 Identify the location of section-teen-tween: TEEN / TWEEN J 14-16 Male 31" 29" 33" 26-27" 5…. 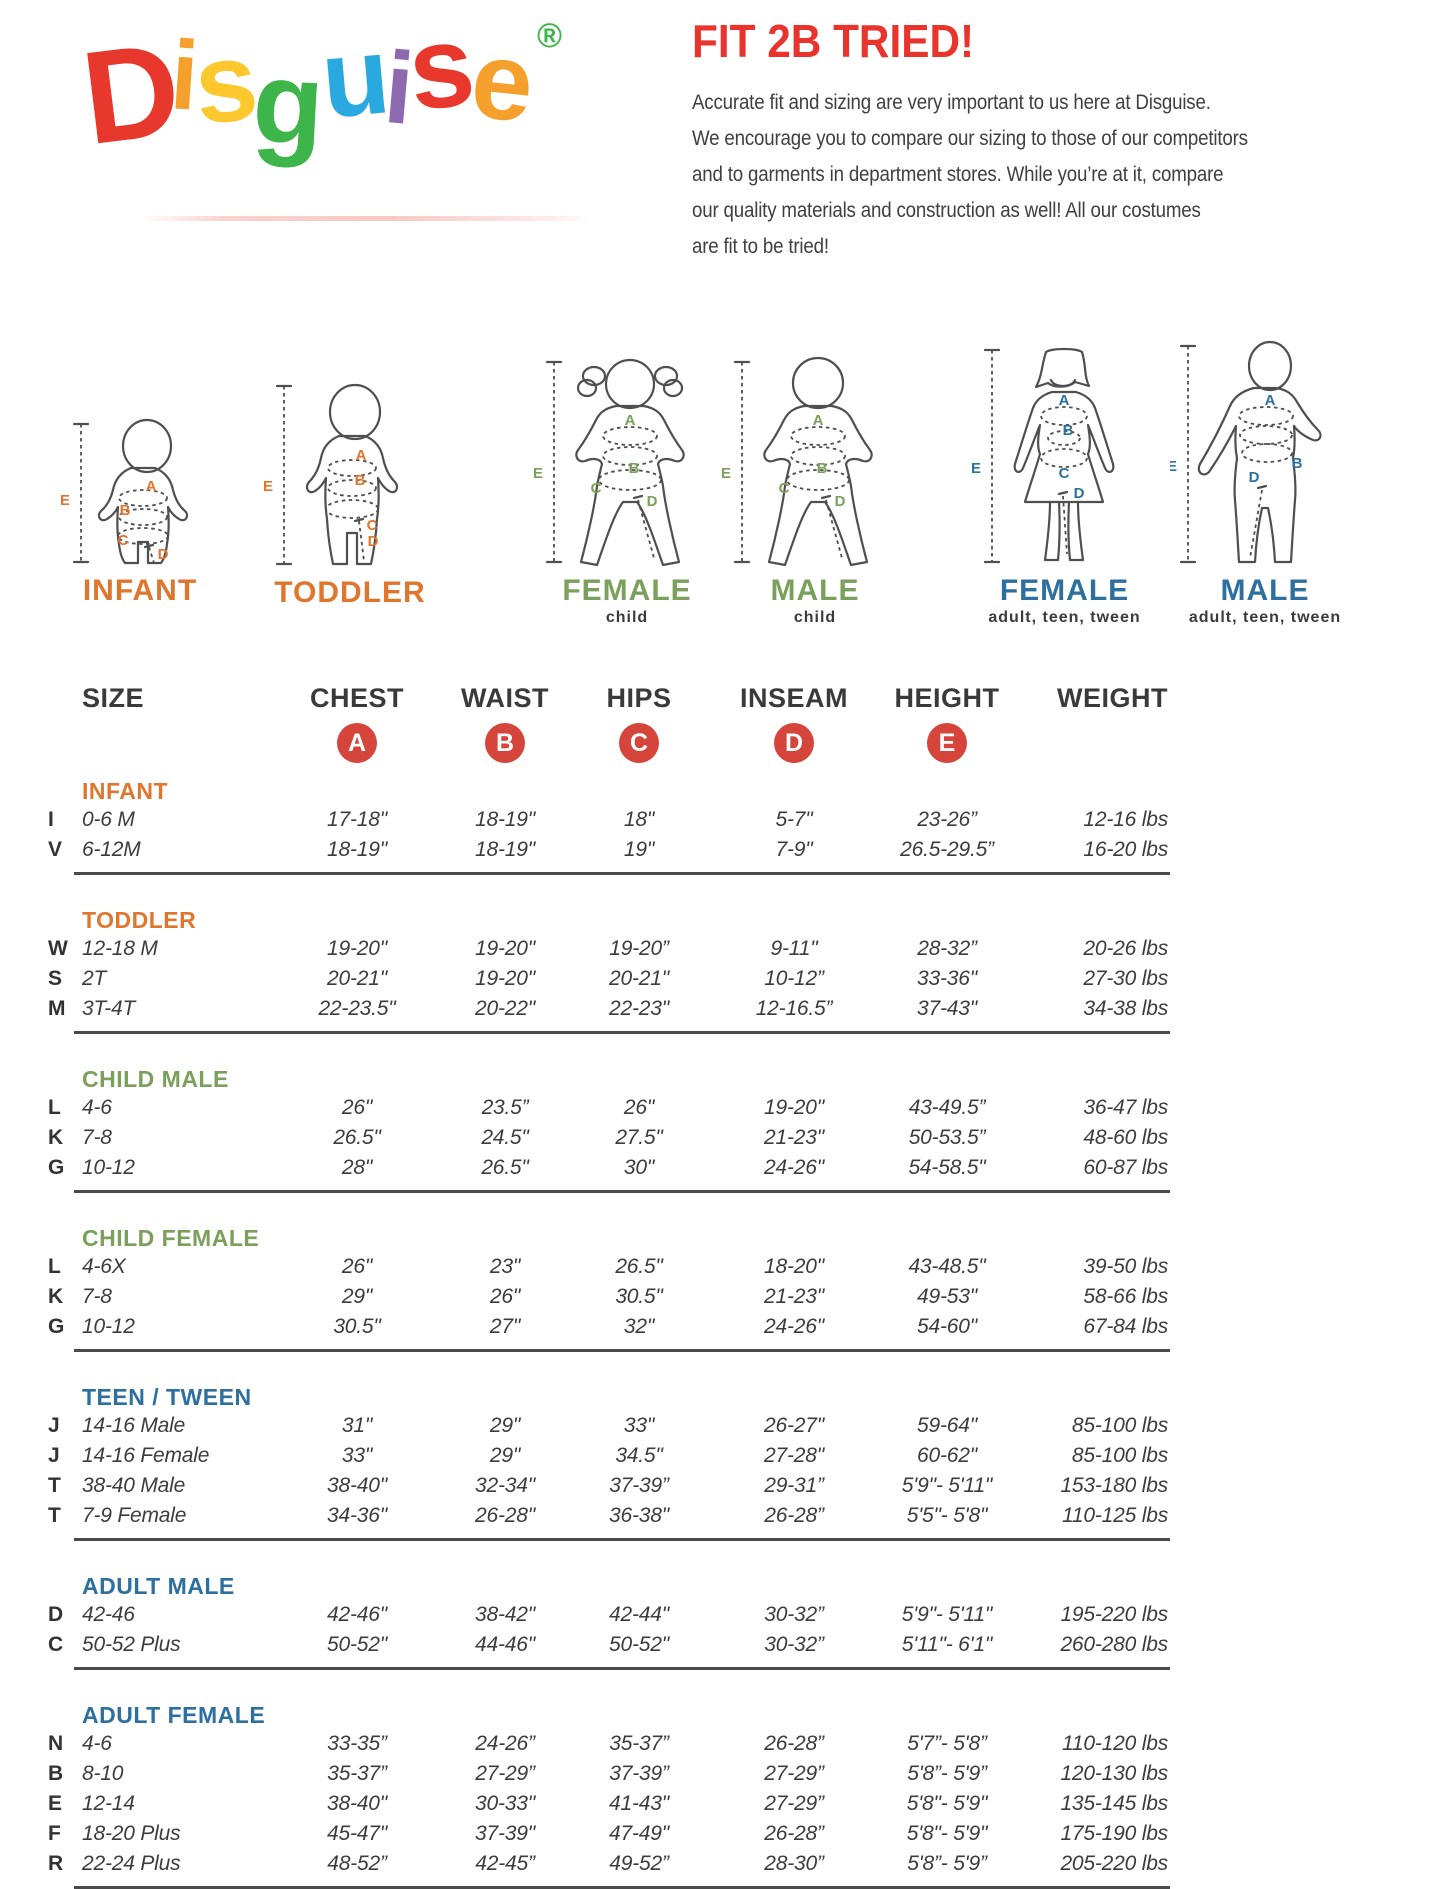
(609, 1446).